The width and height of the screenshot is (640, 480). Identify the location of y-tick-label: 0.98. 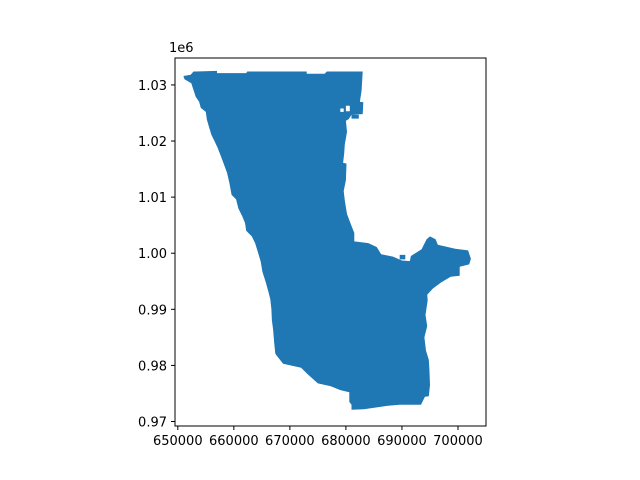
(152, 366).